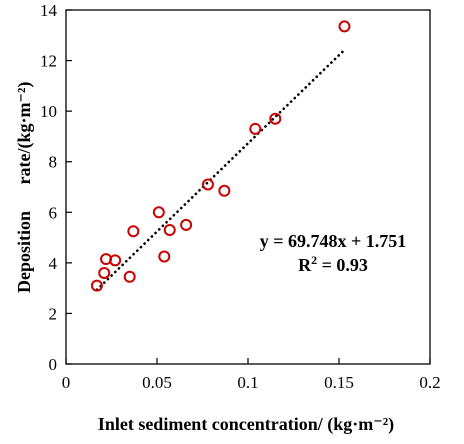 The image size is (464, 444). Describe the element at coordinates (24, 133) in the screenshot. I see `y-axis-title-line2: rate/(kg·m⁻²)` at that location.